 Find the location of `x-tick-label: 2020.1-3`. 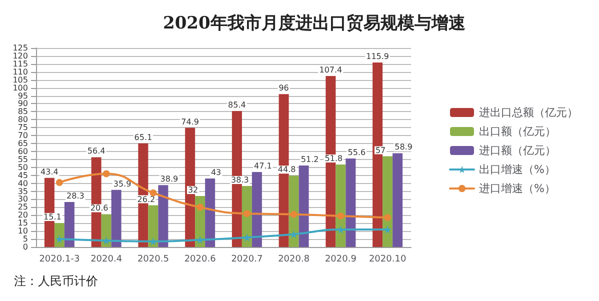

x-tick-label: 2020.1-3 is located at coordinates (59, 259).